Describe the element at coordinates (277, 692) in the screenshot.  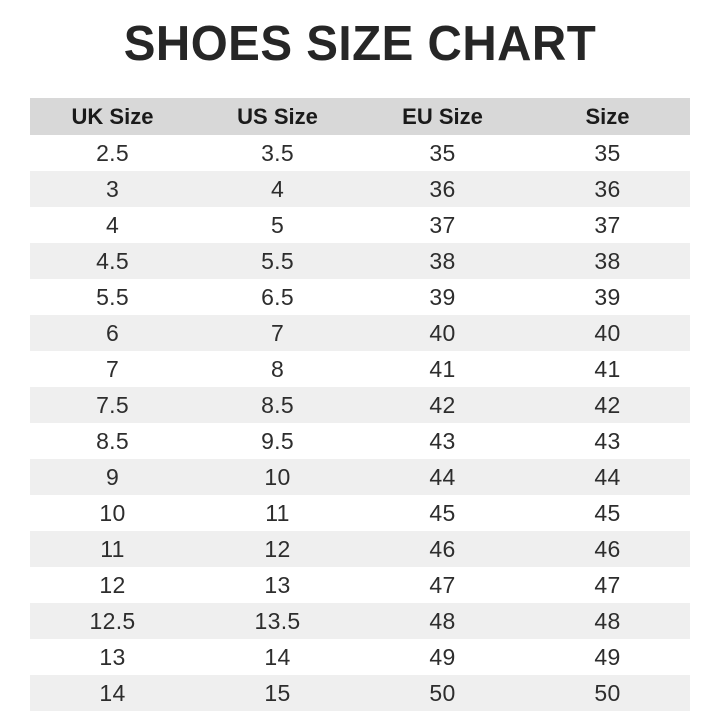
I see `size-cell: 15` at that location.